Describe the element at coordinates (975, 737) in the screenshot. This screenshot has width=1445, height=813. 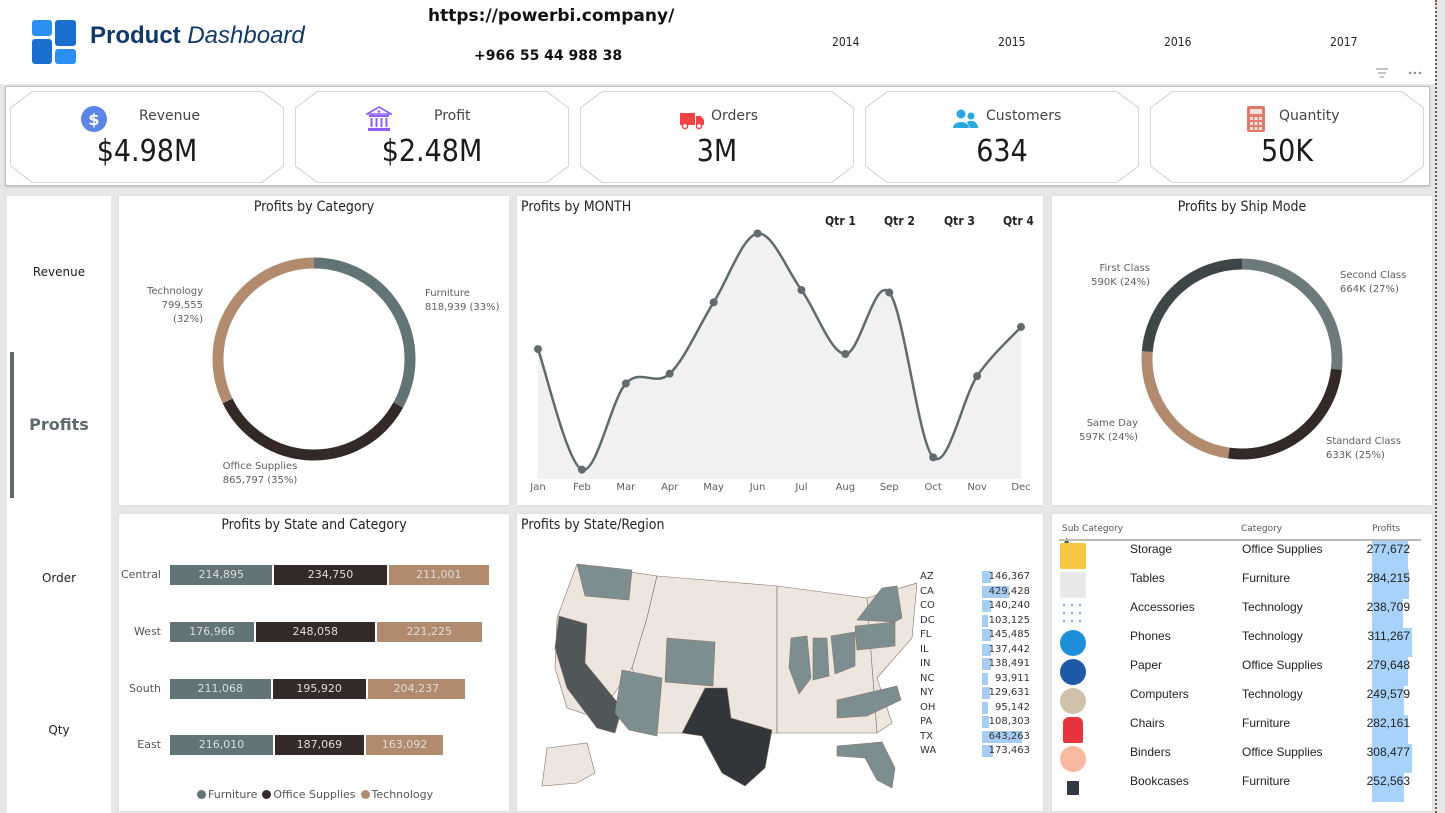
I see `state-row-tx: TX 643,263` at that location.